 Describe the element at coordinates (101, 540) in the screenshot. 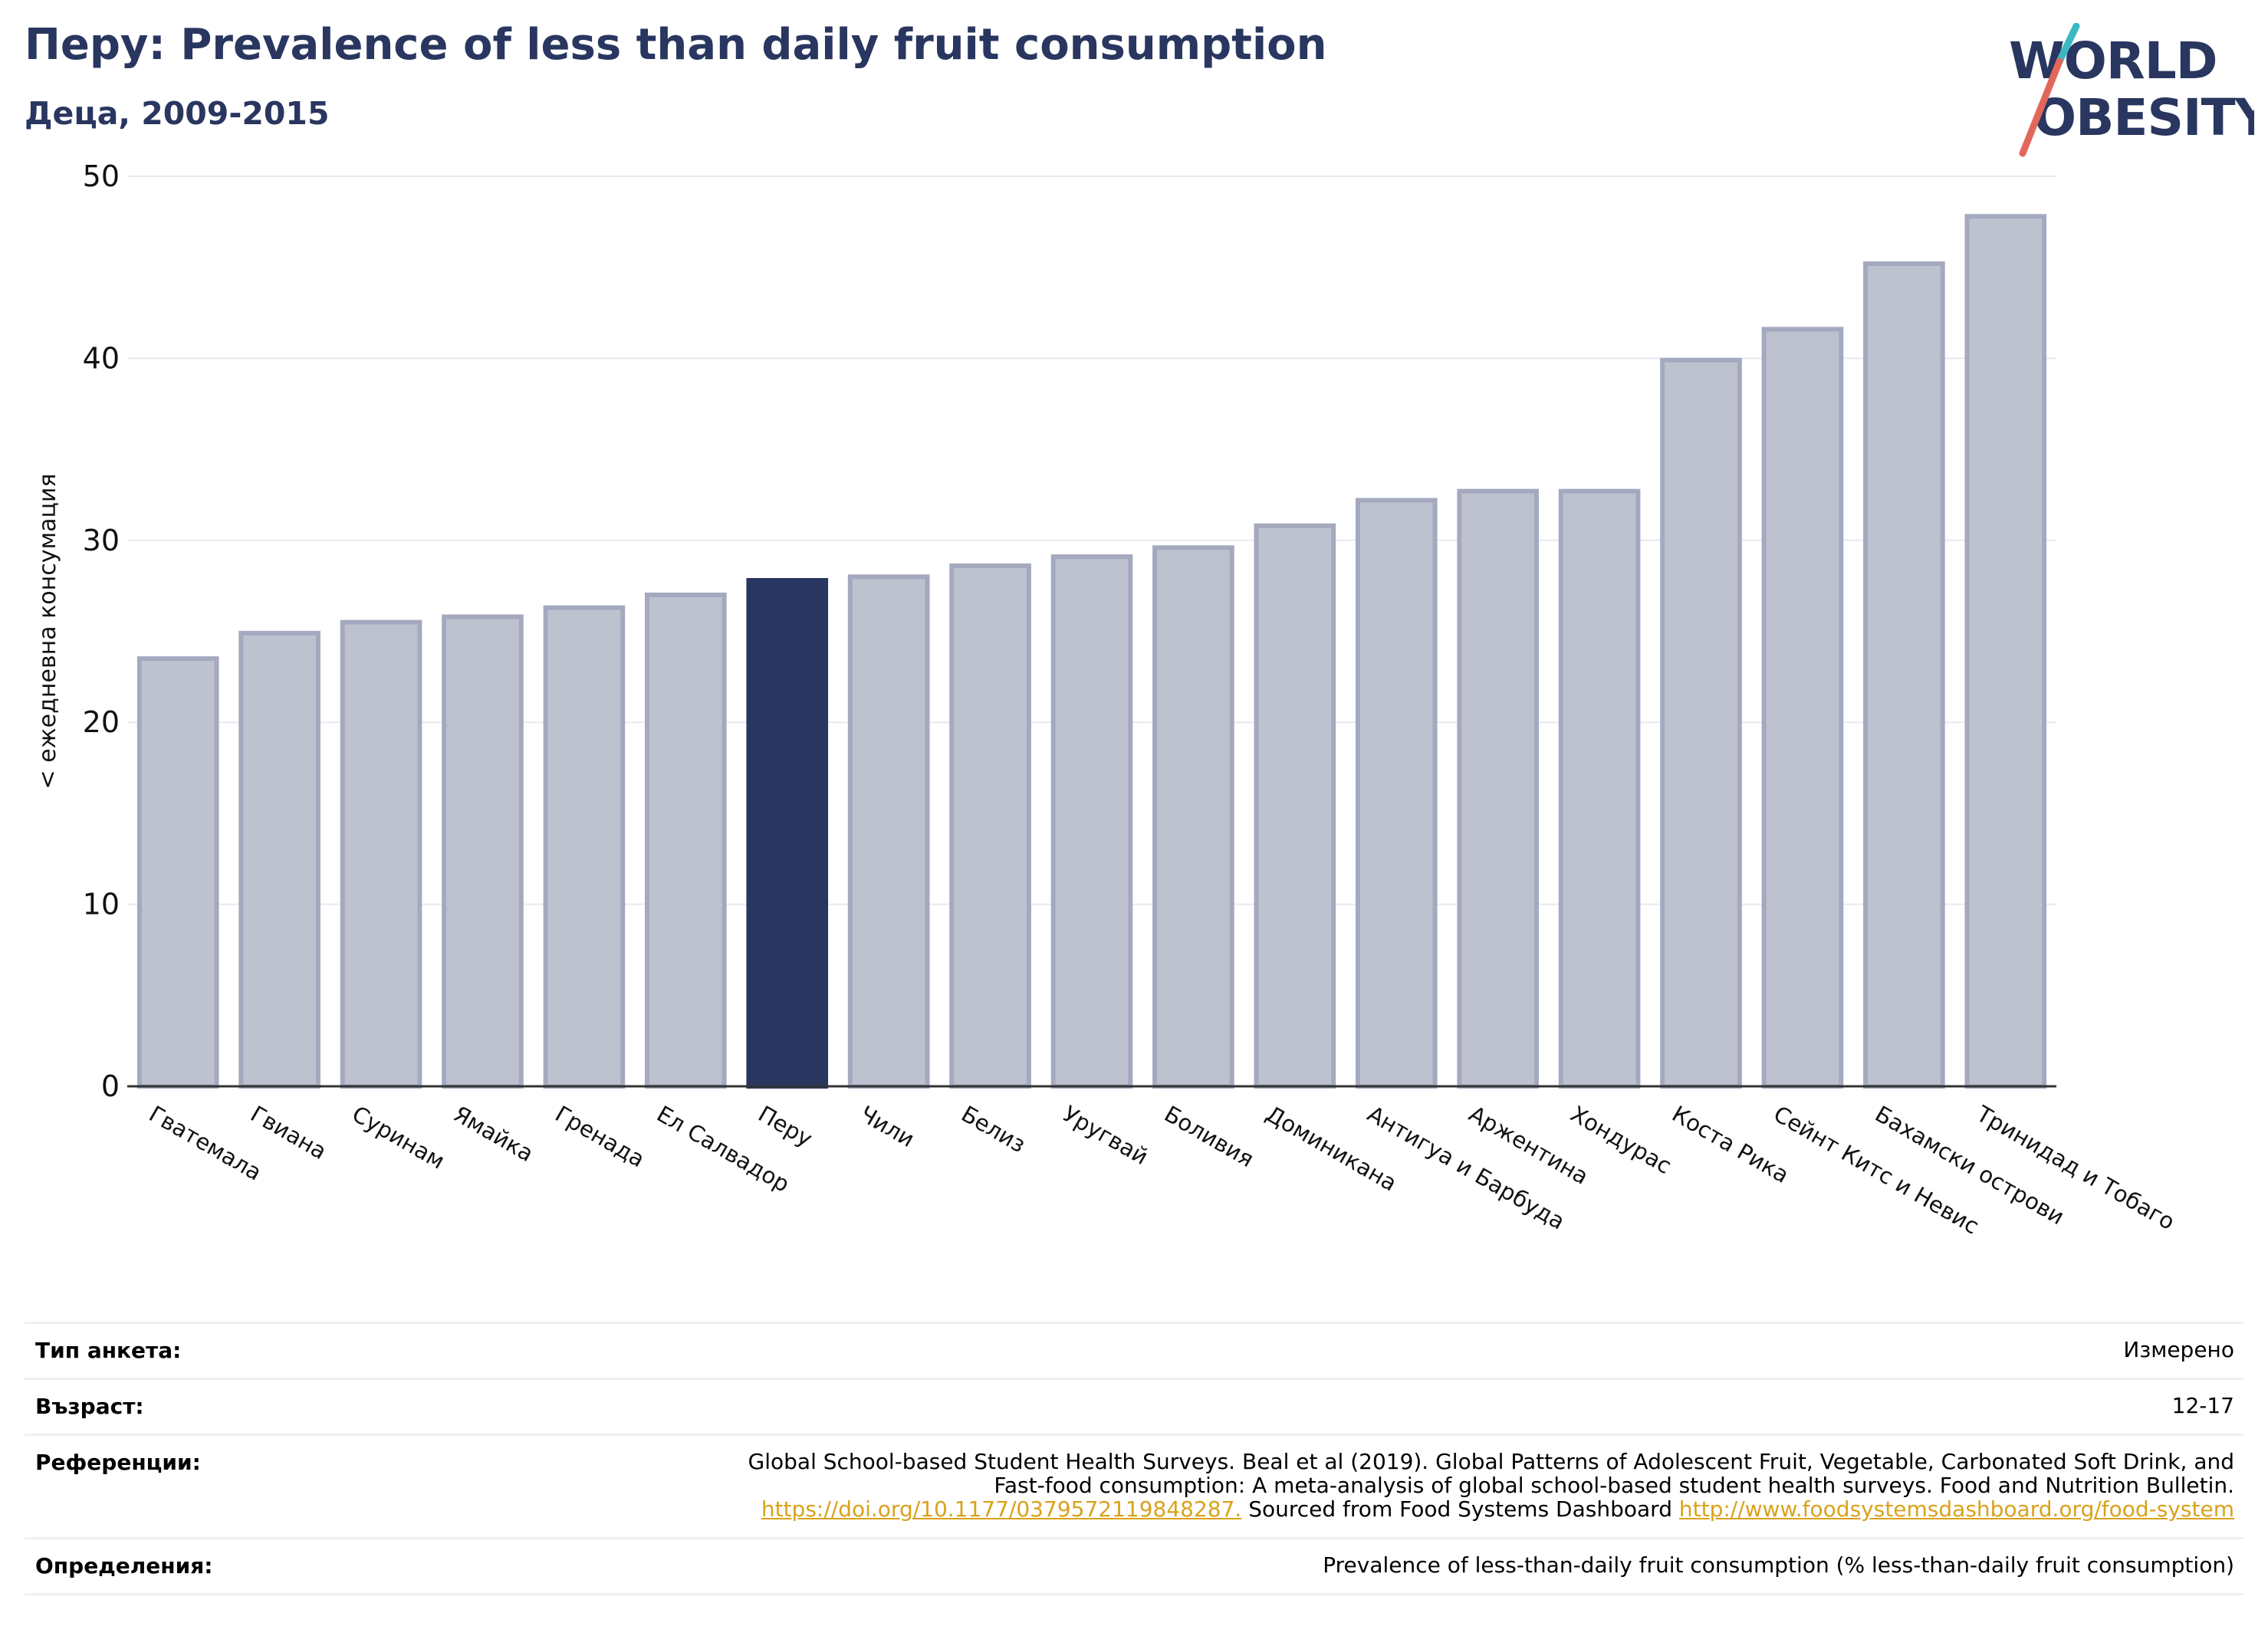

I see `y-tick-label: 30` at that location.